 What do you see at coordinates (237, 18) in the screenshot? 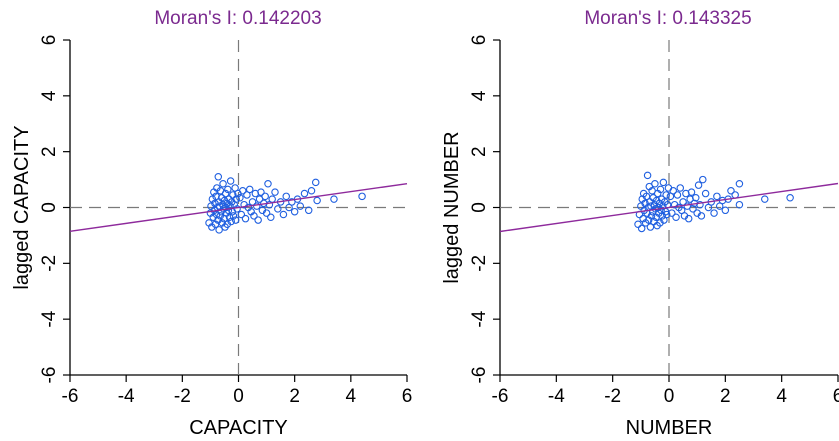
I see `chart-title: Moran's I: 0.142203` at bounding box center [237, 18].